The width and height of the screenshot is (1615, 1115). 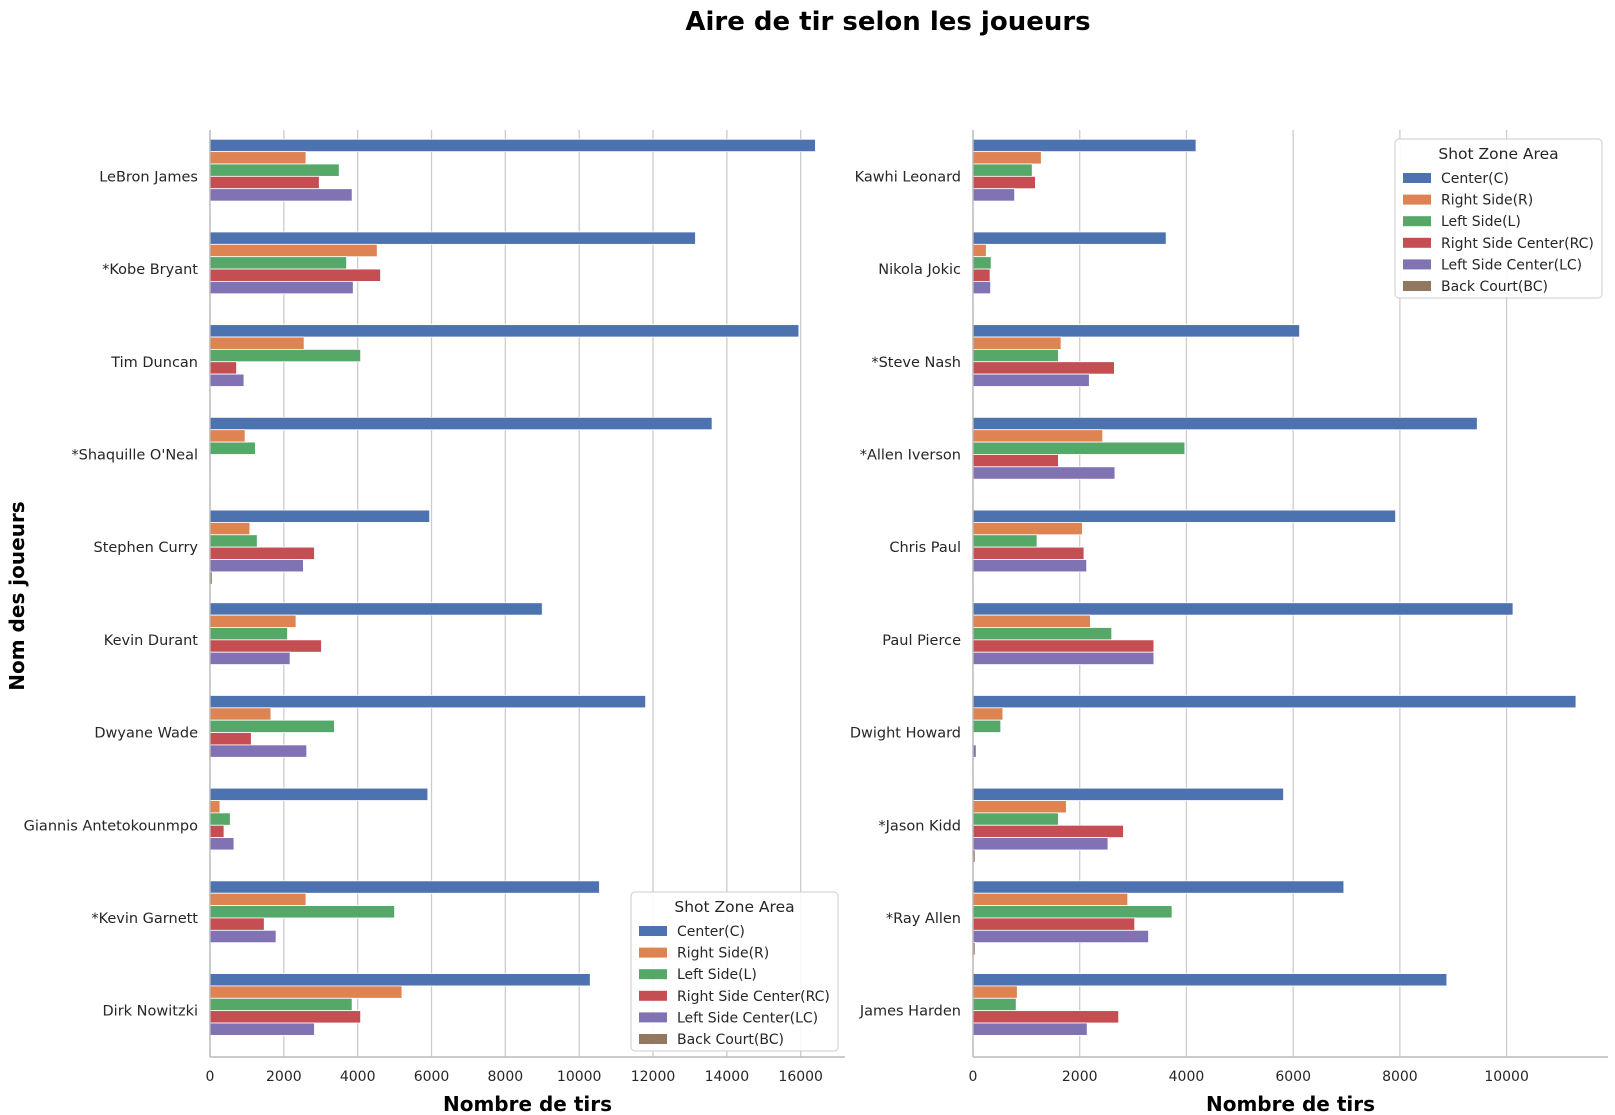 I want to click on legend-item-label: Back Court(BC), so click(x=730, y=1040).